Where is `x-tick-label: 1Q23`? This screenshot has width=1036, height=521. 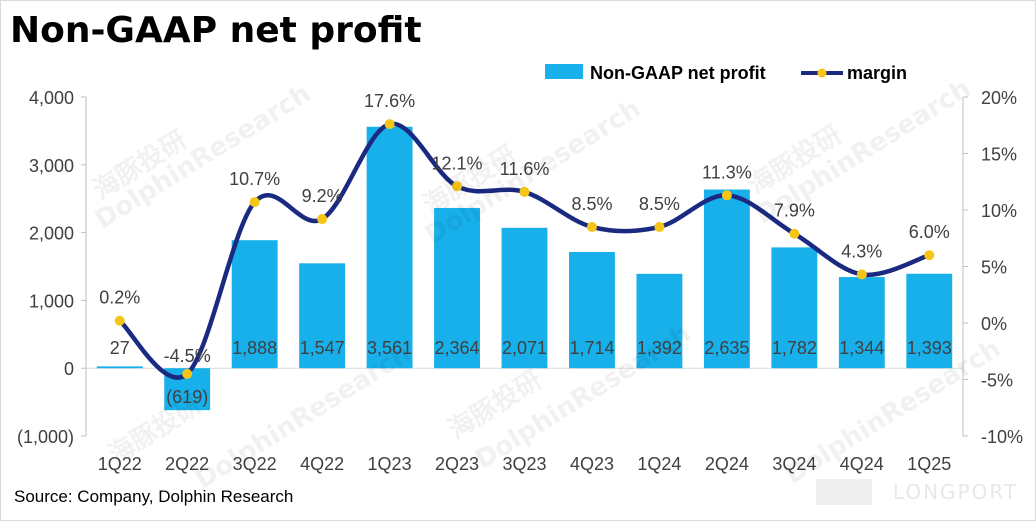
x-tick-label: 1Q23 is located at coordinates (390, 464).